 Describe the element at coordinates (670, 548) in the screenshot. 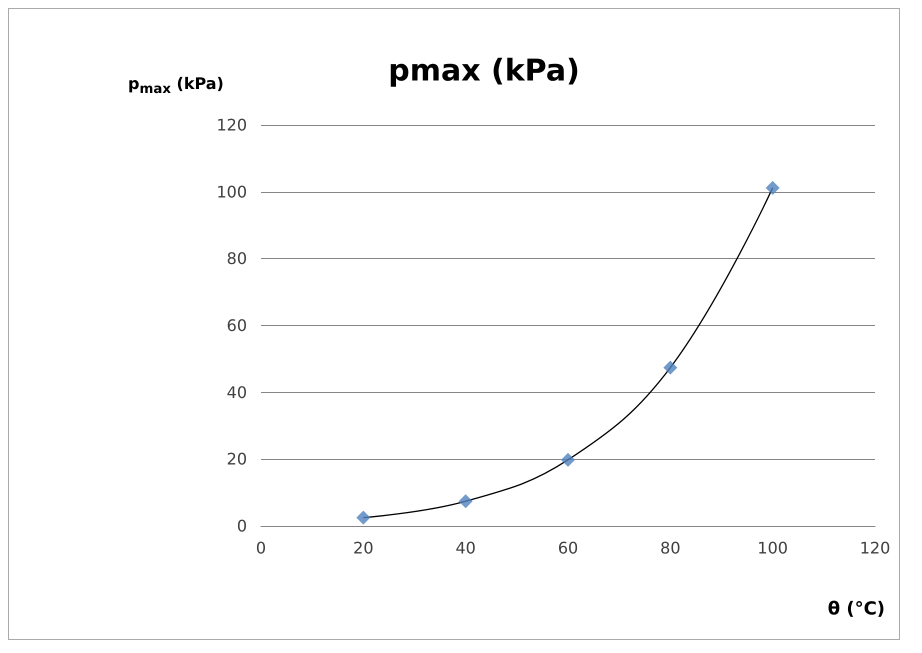

I see `x-tick-label: 80` at that location.